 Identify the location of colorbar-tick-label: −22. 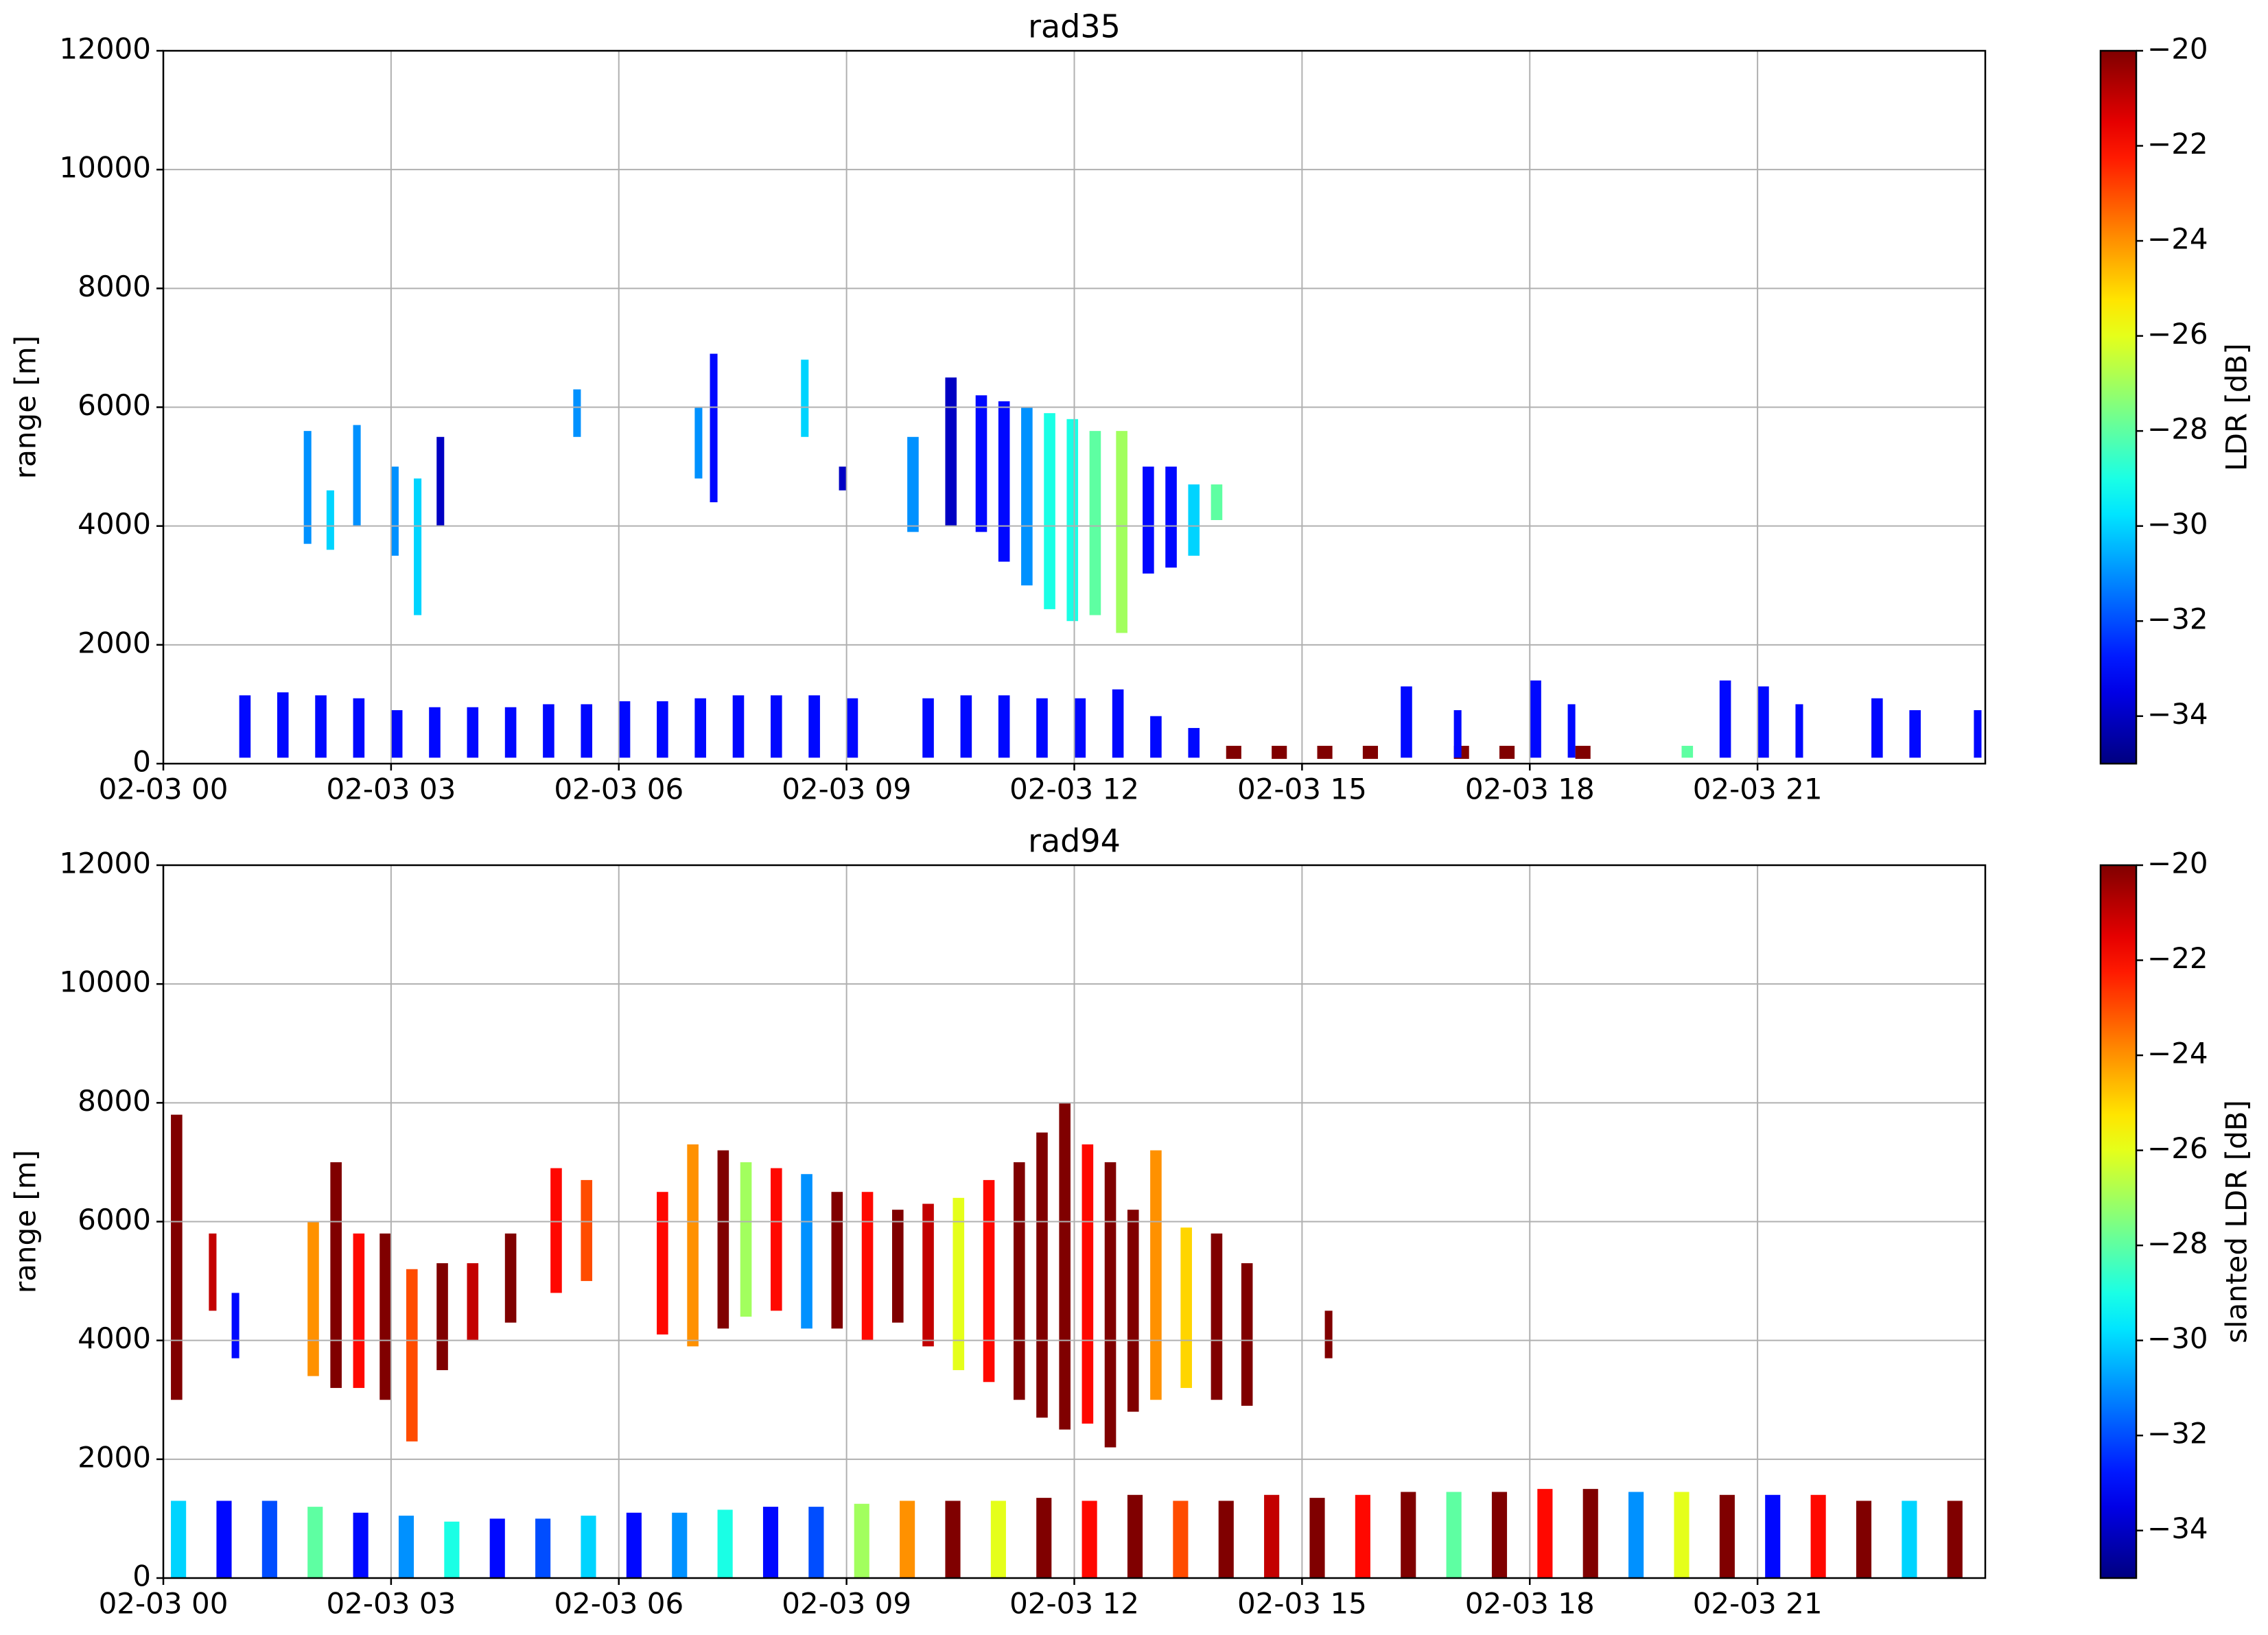
(2177, 144).